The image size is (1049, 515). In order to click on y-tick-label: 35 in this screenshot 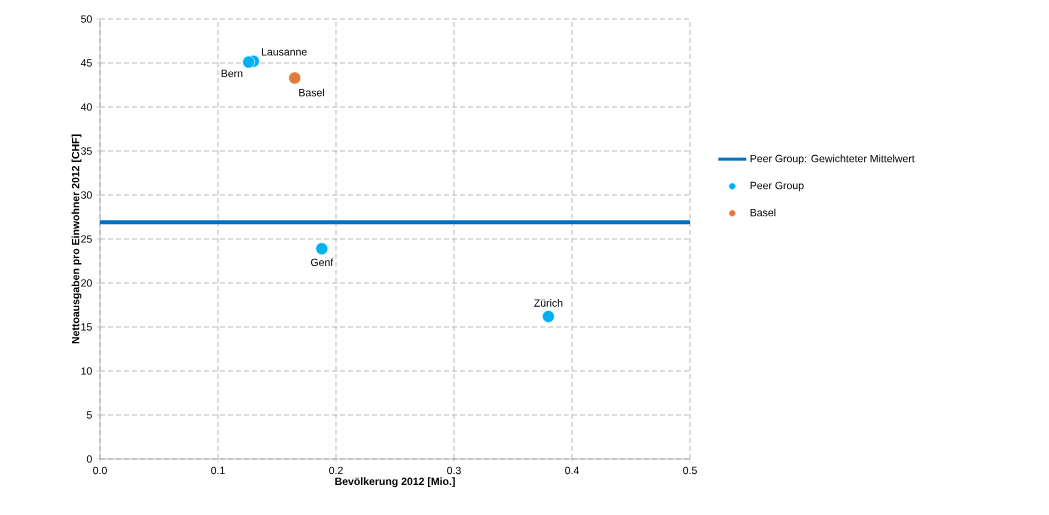, I will do `click(86, 151)`.